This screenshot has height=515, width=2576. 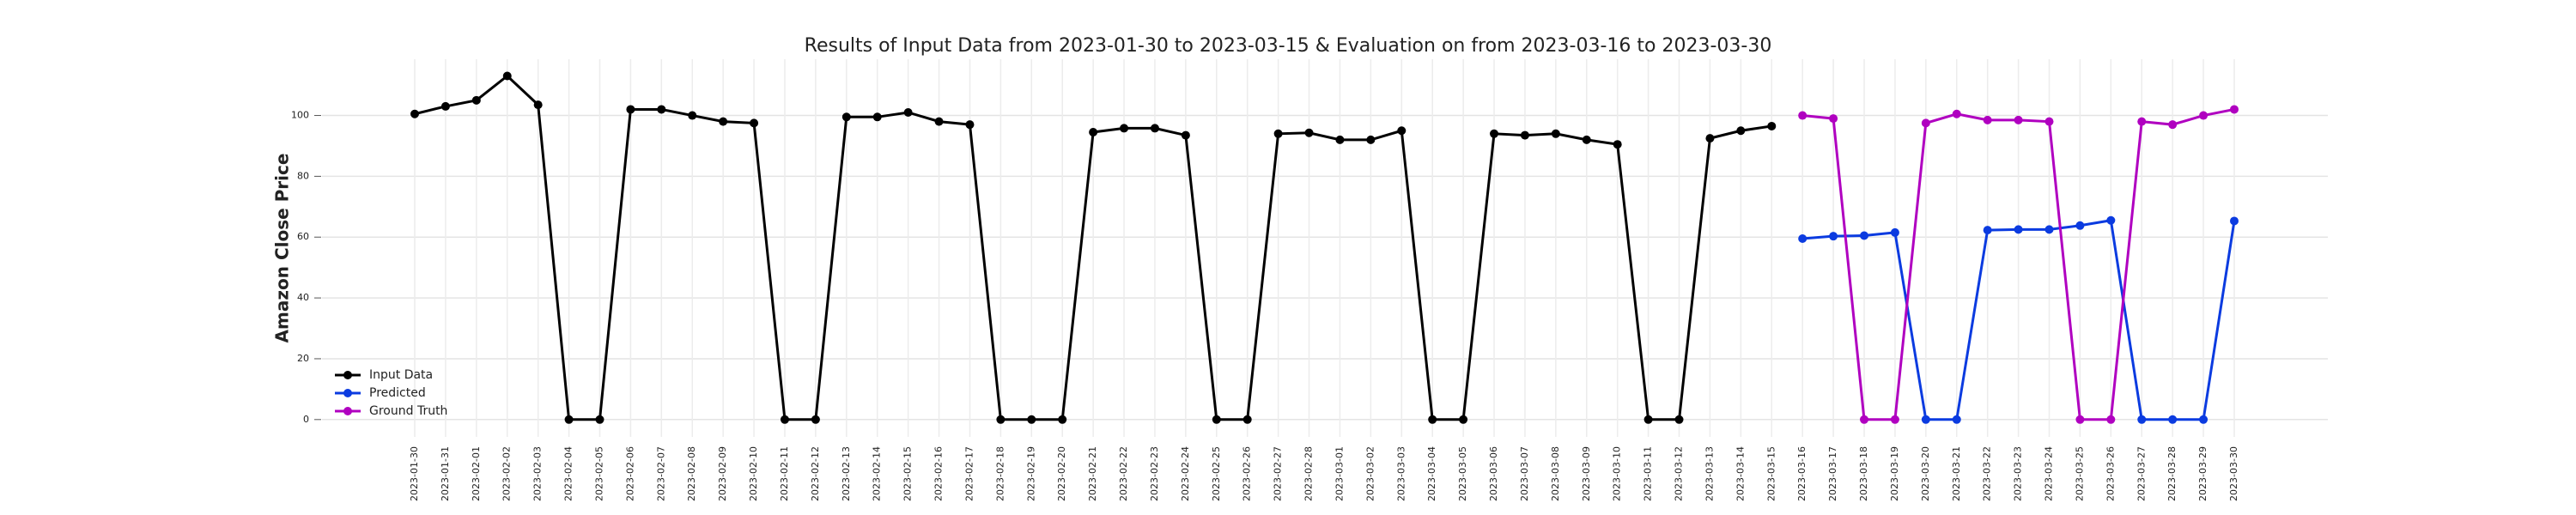 What do you see at coordinates (1279, 473) in the screenshot?
I see `x-tick-label: 2023-02-27` at bounding box center [1279, 473].